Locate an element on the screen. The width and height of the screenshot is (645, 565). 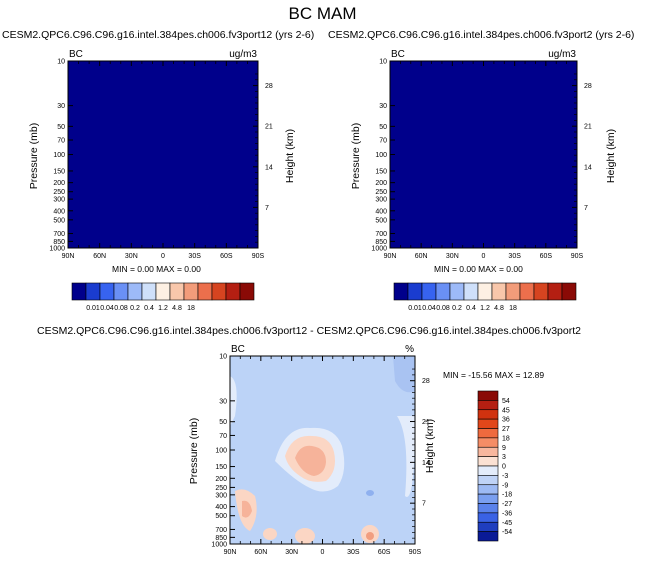
panel-2-ytick-label: 1000 is located at coordinates (379, 249).